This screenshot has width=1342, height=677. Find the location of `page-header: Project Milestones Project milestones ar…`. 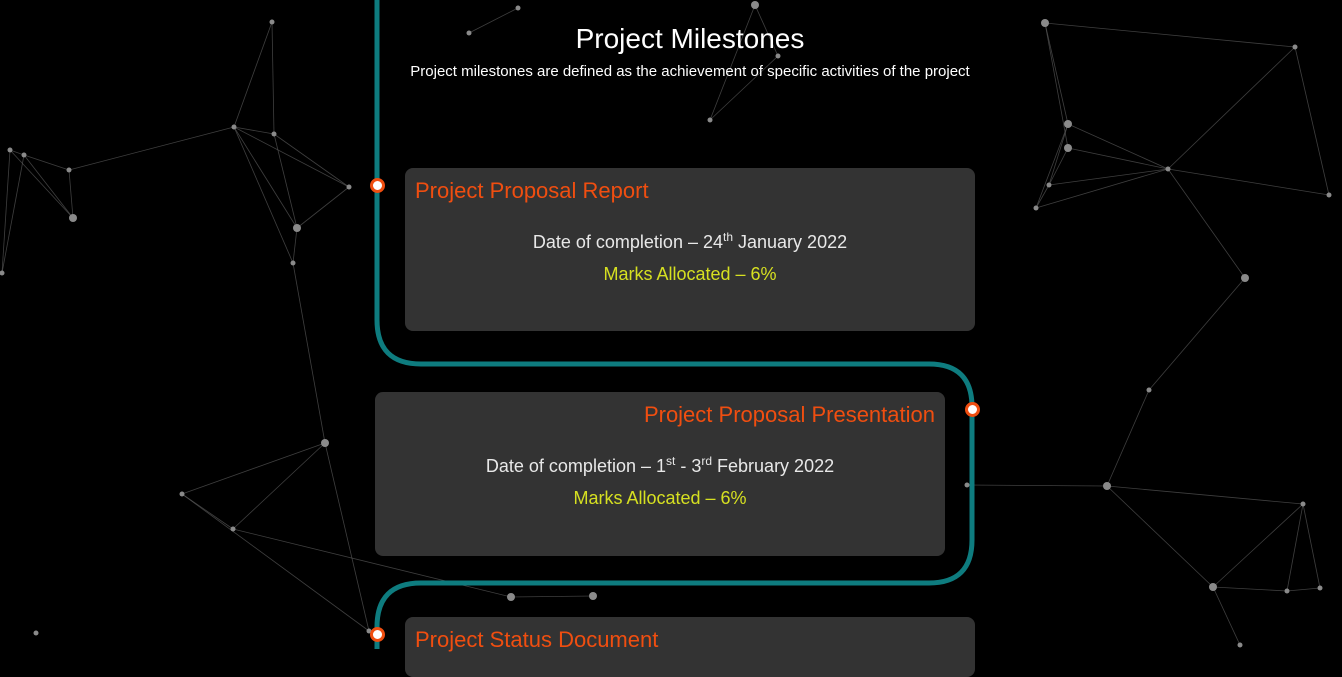

page-header: Project Milestones Project milestones ar… is located at coordinates (690, 51).